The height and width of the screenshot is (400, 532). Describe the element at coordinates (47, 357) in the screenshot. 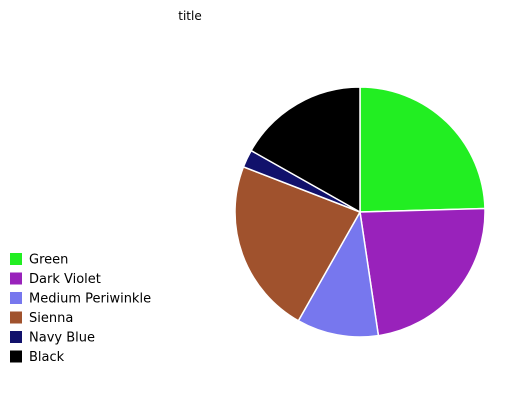

I see `legend-label-black: Black` at that location.